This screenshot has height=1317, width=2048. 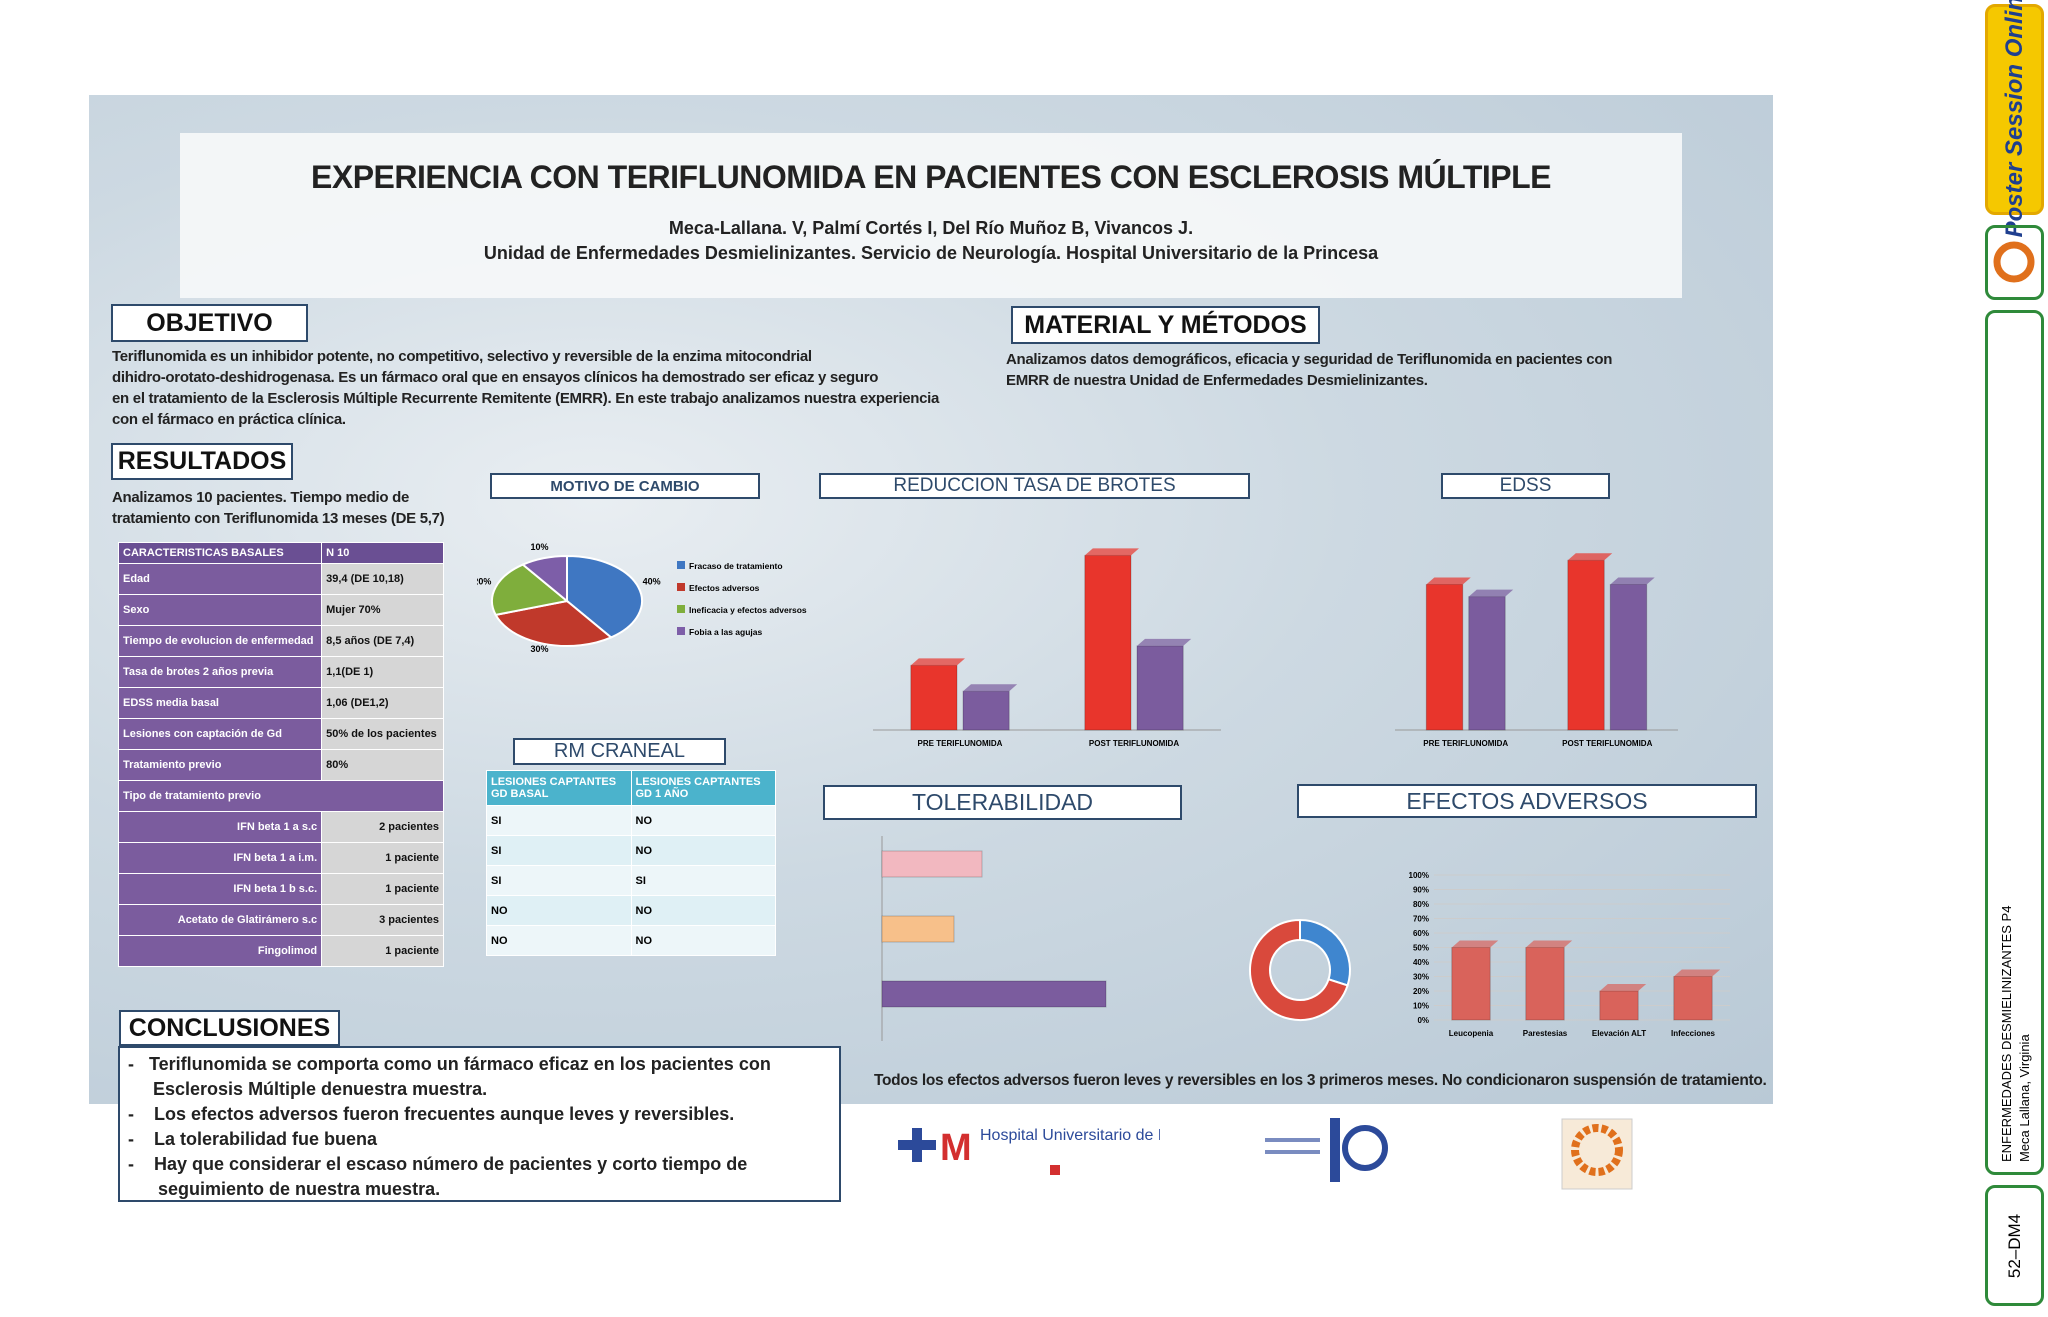 What do you see at coordinates (559, 788) in the screenshot?
I see `header-cell: LESIONES CAPTANTES GD BASAL` at bounding box center [559, 788].